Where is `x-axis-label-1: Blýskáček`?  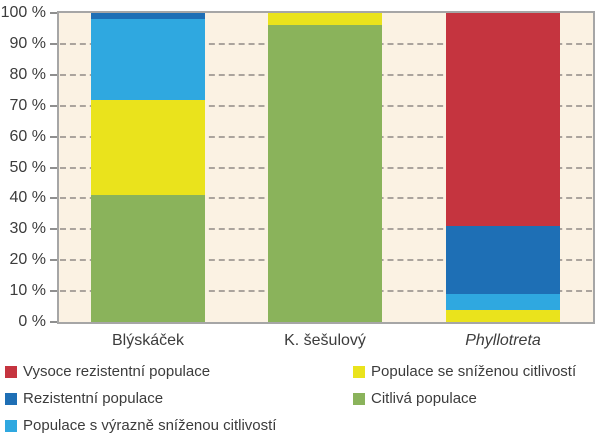 x-axis-label-1: Blýskáček is located at coordinates (148, 340).